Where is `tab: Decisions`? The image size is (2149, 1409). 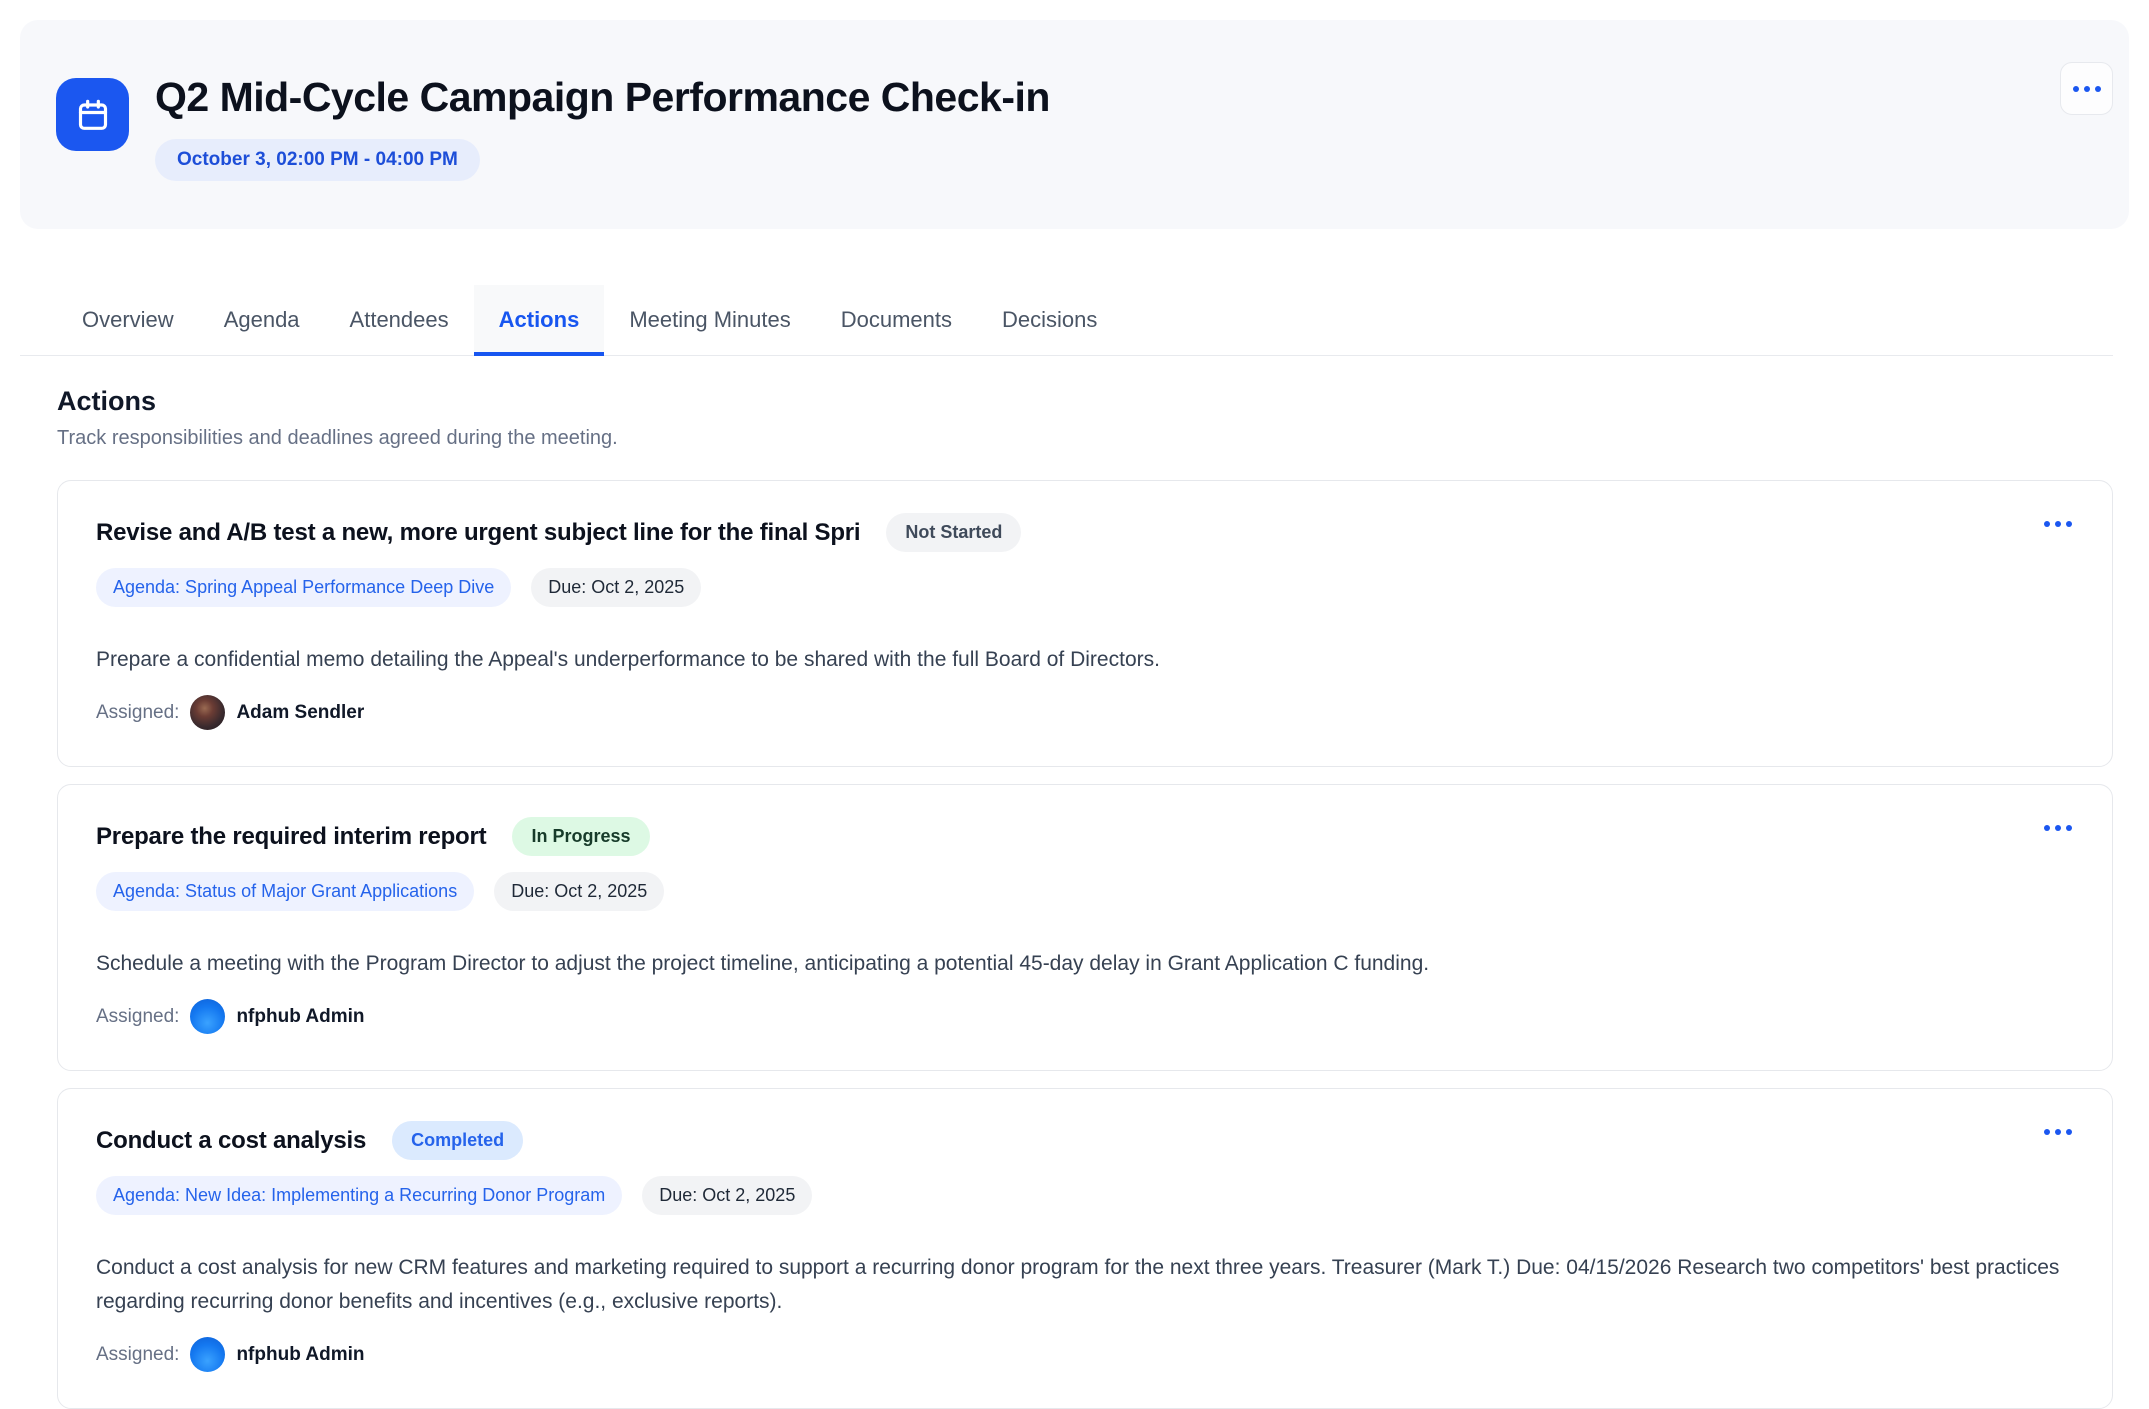
tab: Decisions is located at coordinates (1050, 319).